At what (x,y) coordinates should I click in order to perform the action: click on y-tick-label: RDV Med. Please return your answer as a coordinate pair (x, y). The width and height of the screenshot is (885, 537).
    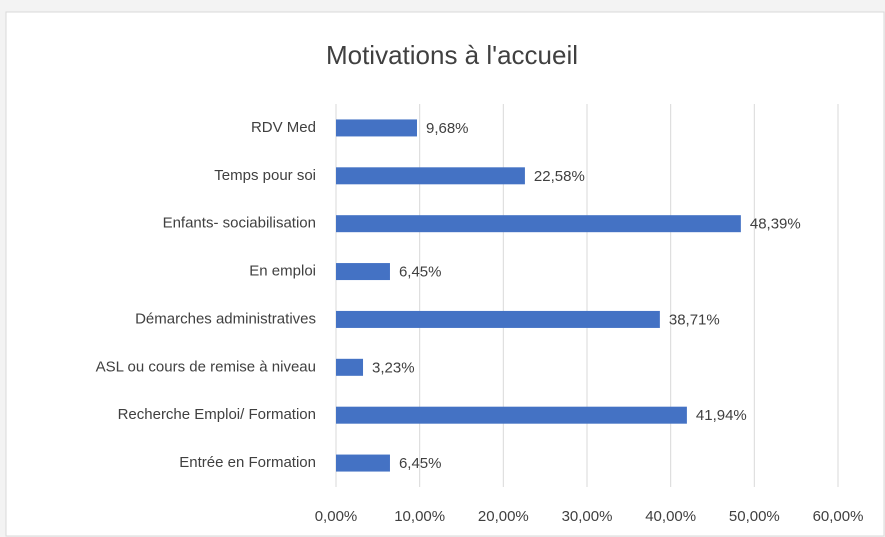
    Looking at the image, I should click on (283, 127).